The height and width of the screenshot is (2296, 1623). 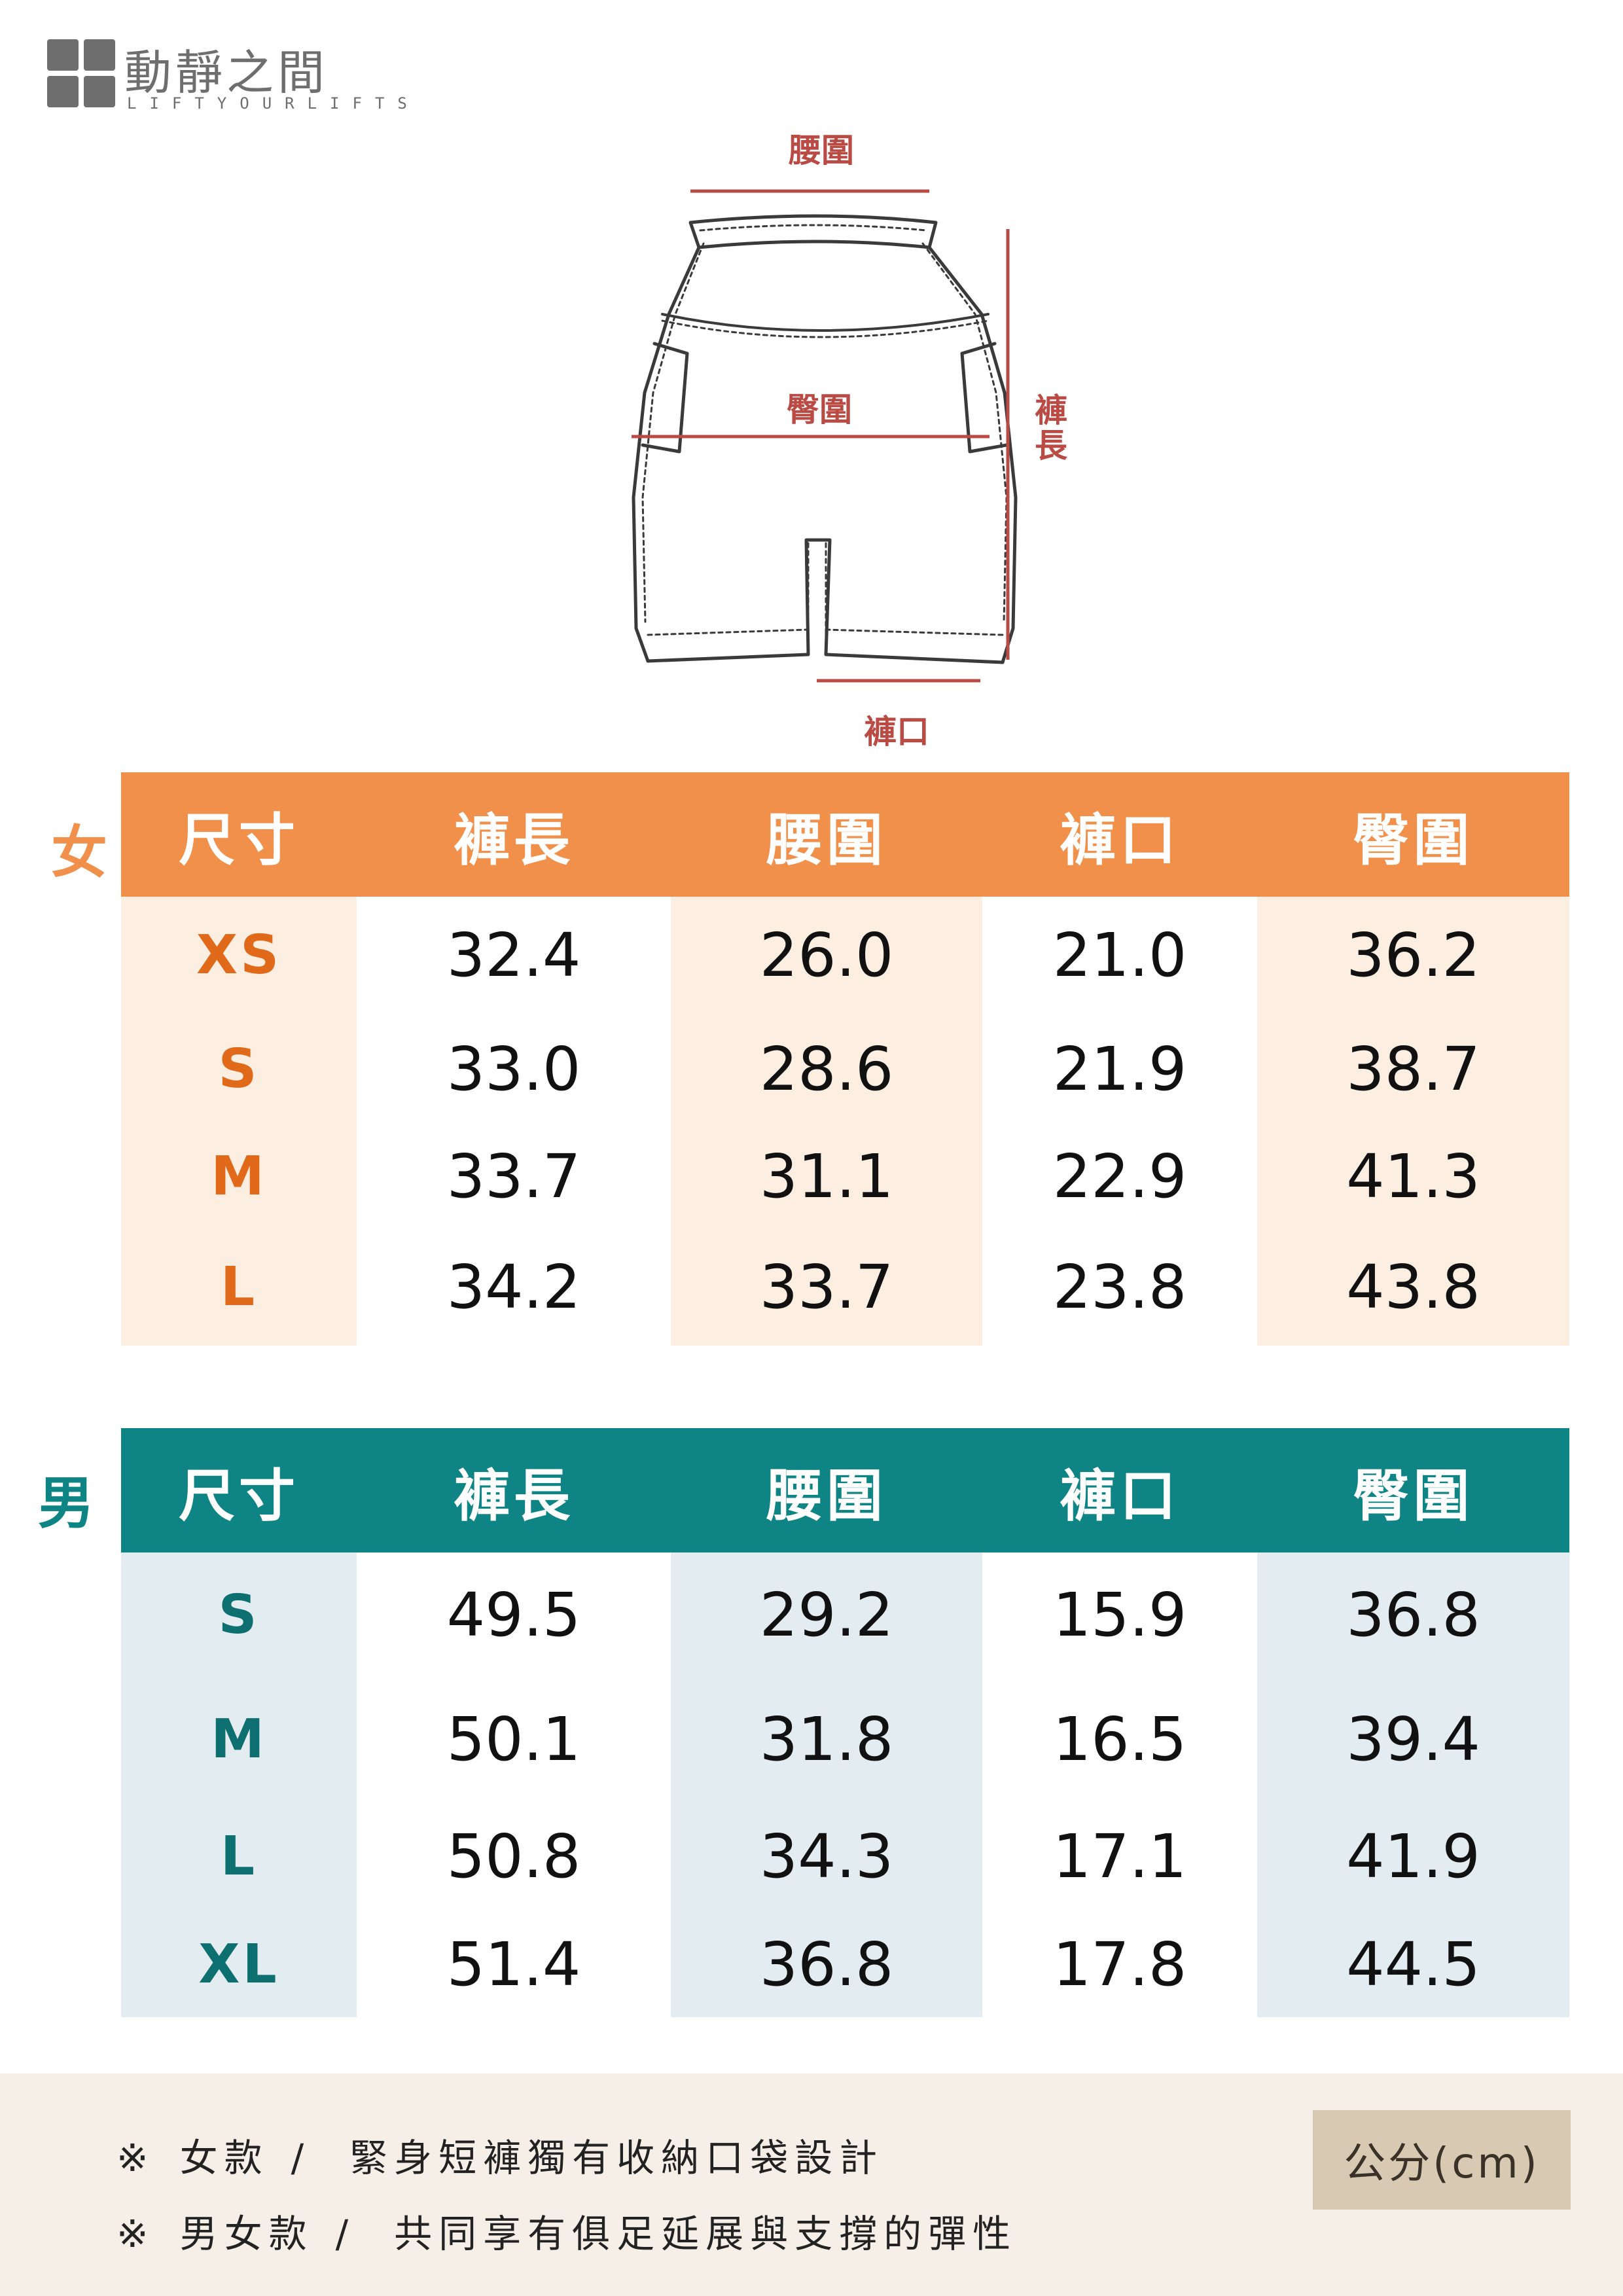 What do you see at coordinates (1413, 1068) in the screenshot?
I see `value-cell: 38.7` at bounding box center [1413, 1068].